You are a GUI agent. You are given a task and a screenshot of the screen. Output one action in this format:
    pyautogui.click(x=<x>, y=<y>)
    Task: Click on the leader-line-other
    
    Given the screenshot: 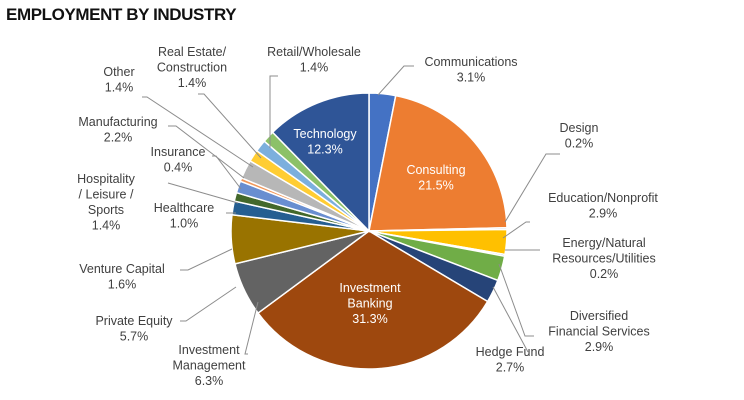 What is the action you would take?
    pyautogui.click(x=198, y=132)
    